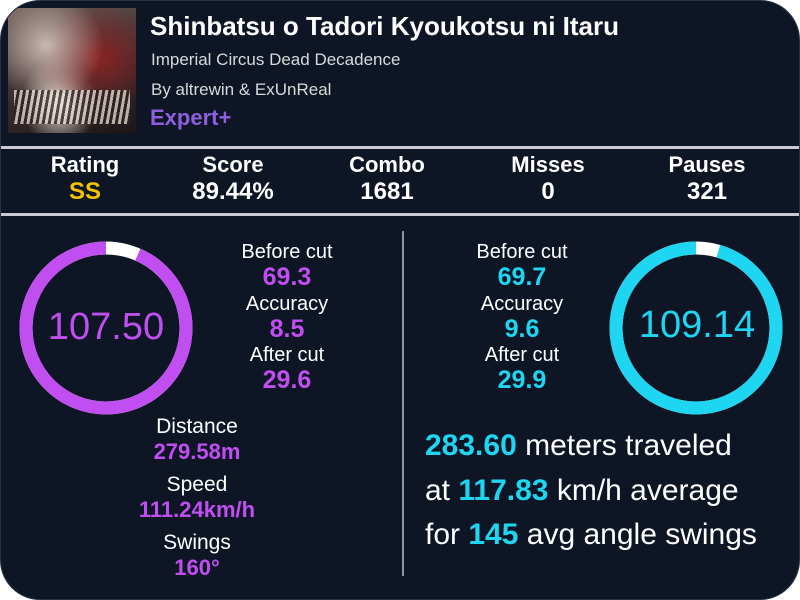  What do you see at coordinates (72, 107) in the screenshot?
I see `cover-logo` at bounding box center [72, 107].